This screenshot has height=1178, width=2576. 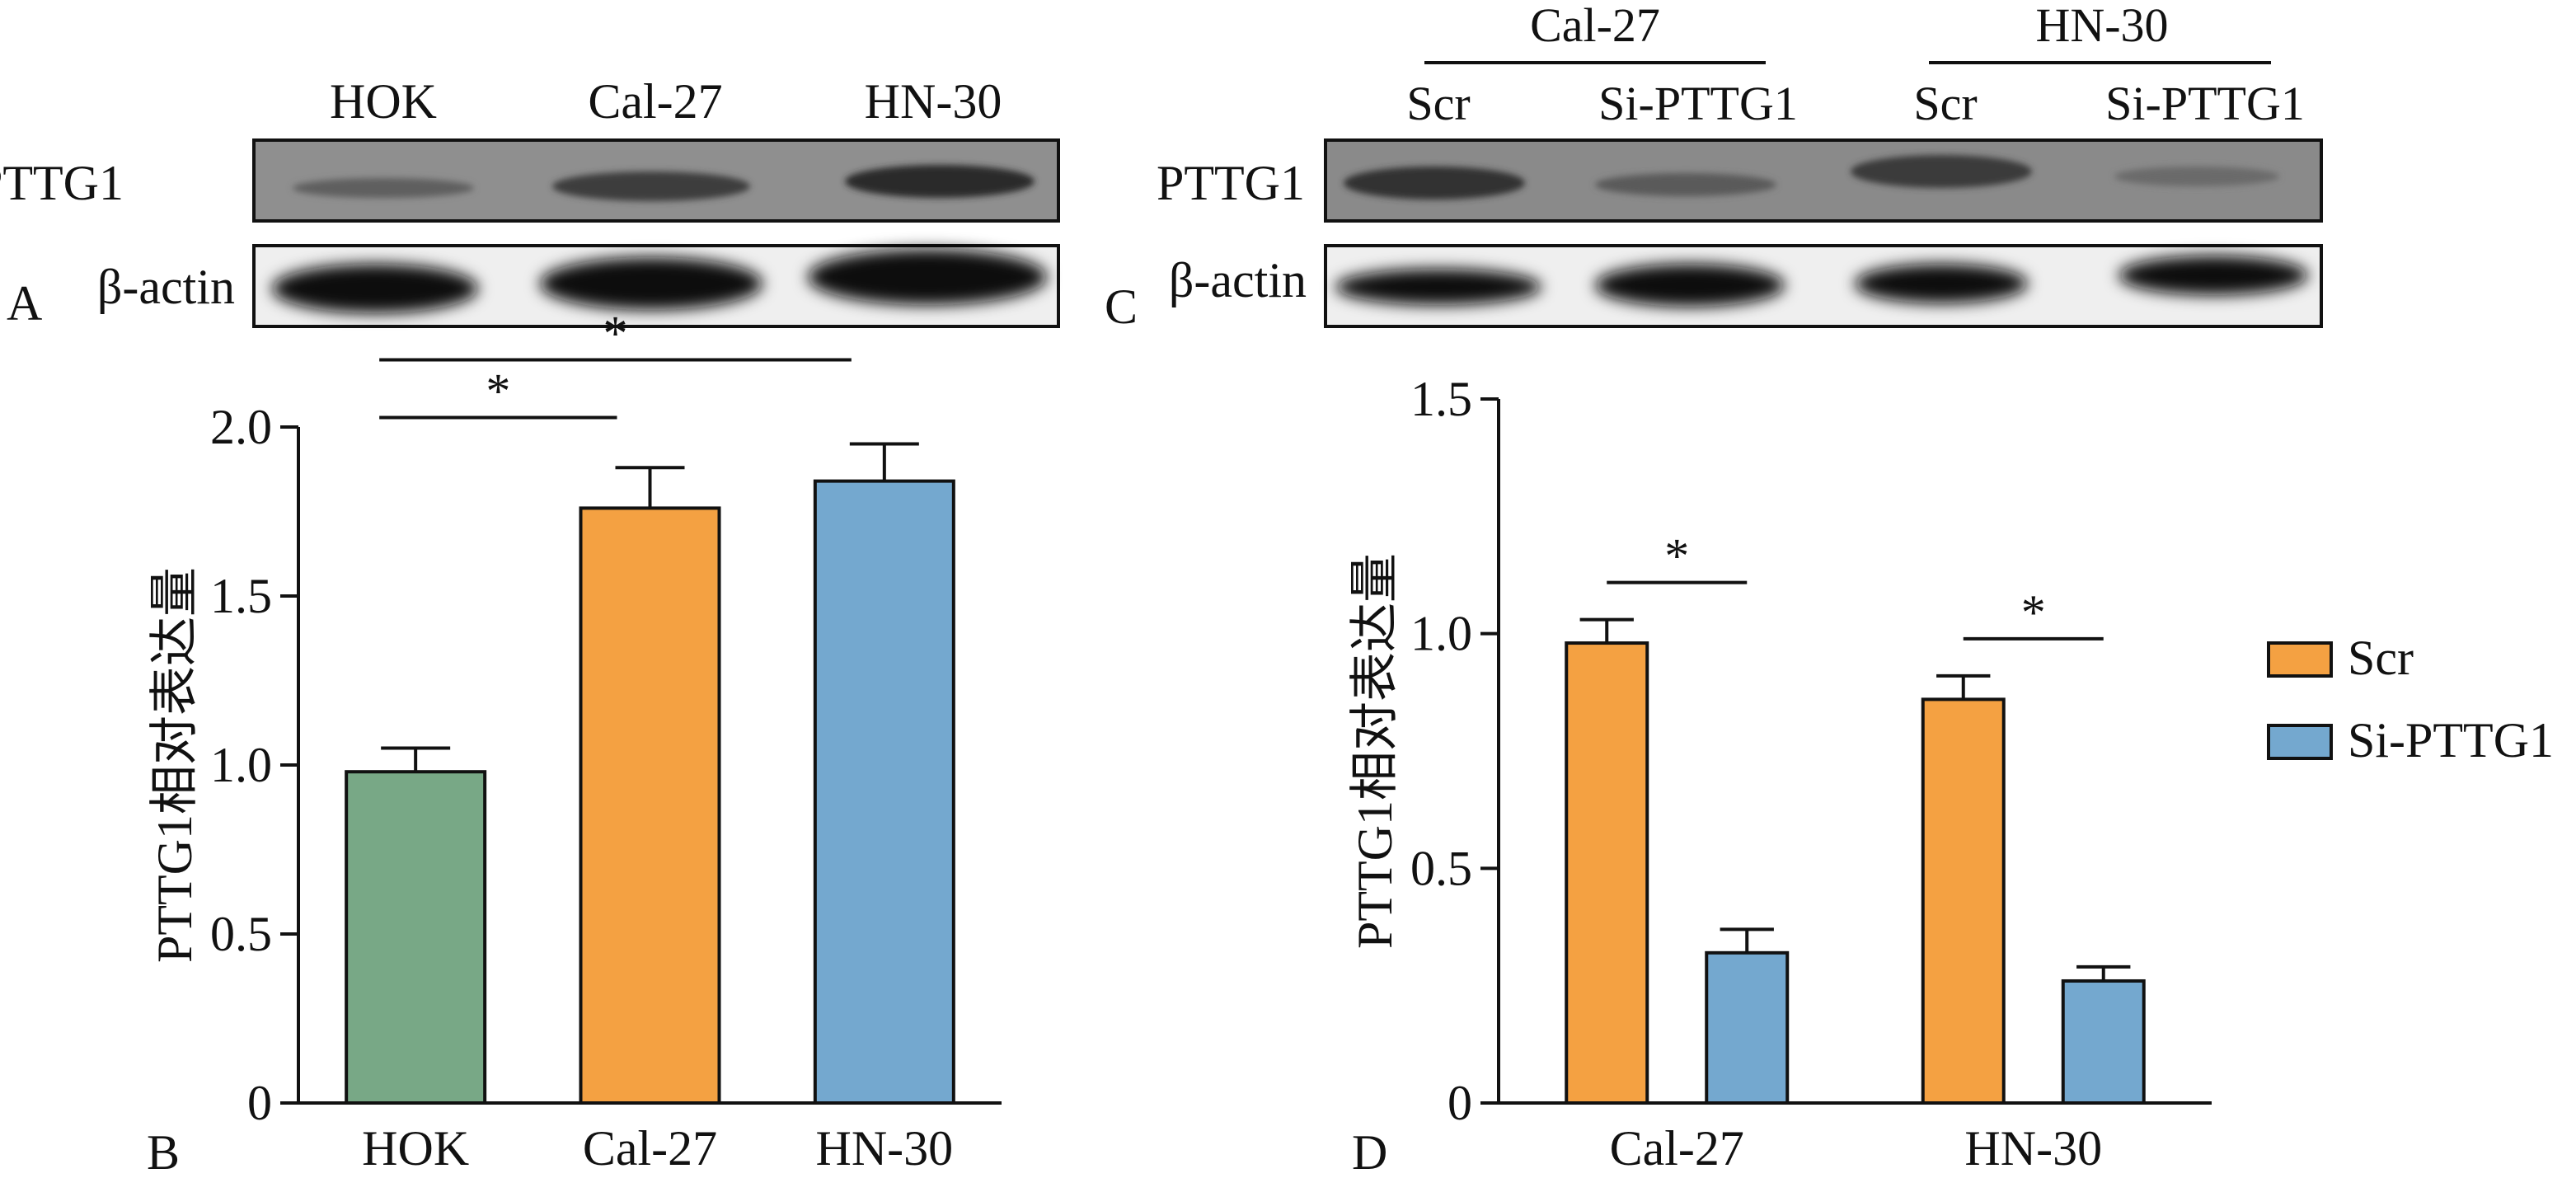 What do you see at coordinates (934, 101) in the screenshot?
I see `panel-a-lane-label-hn30: HN-30` at bounding box center [934, 101].